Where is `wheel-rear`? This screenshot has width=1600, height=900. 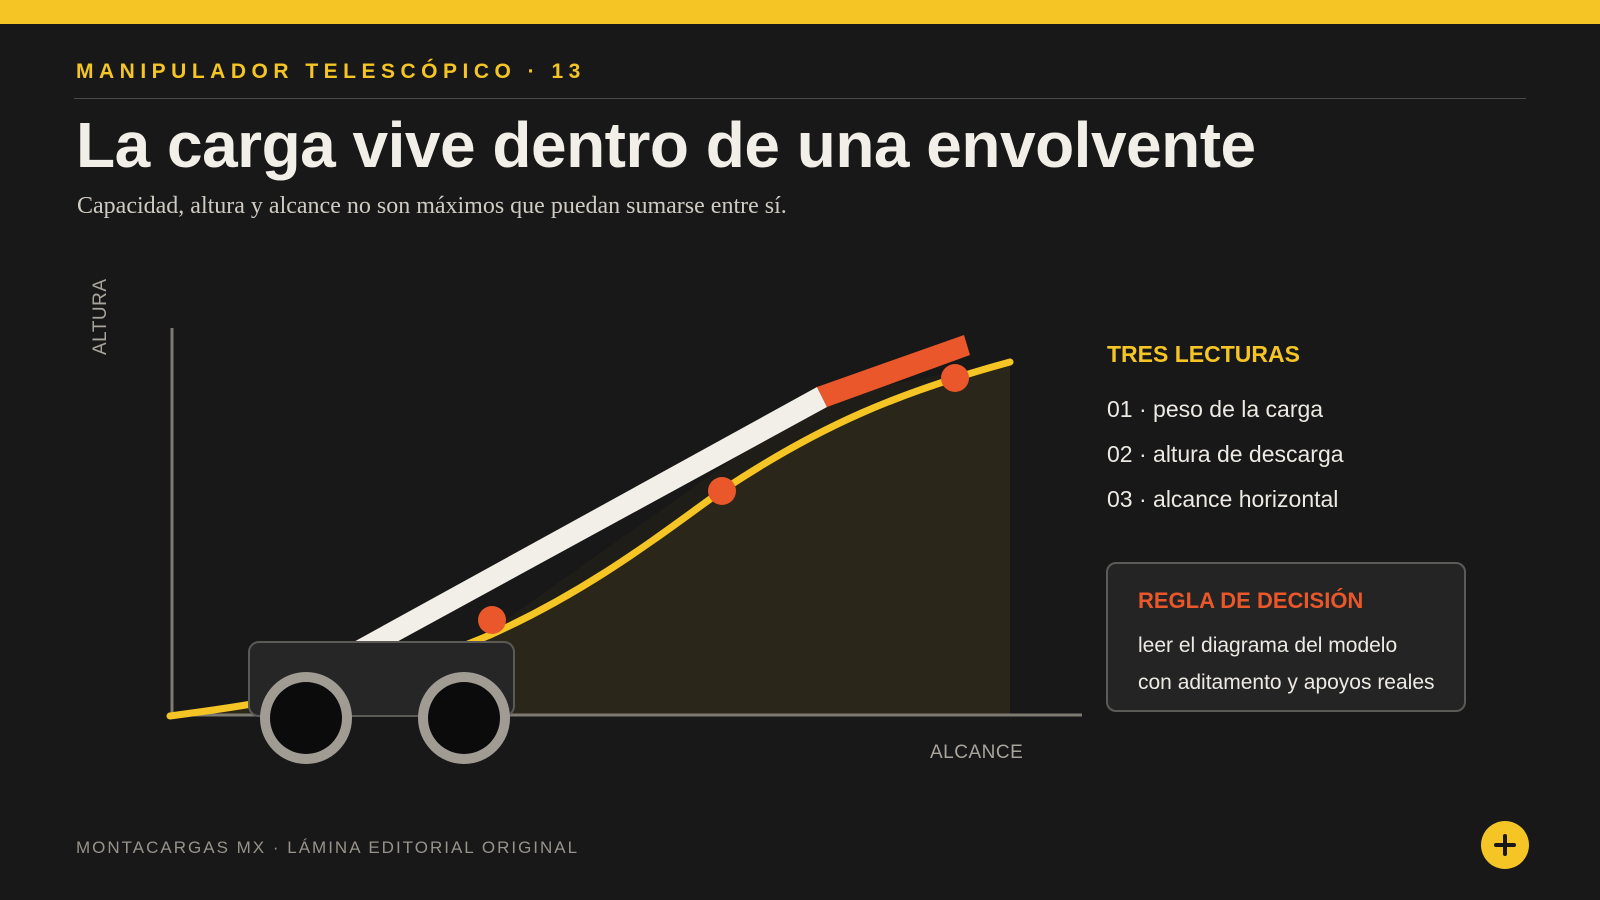 wheel-rear is located at coordinates (464, 718).